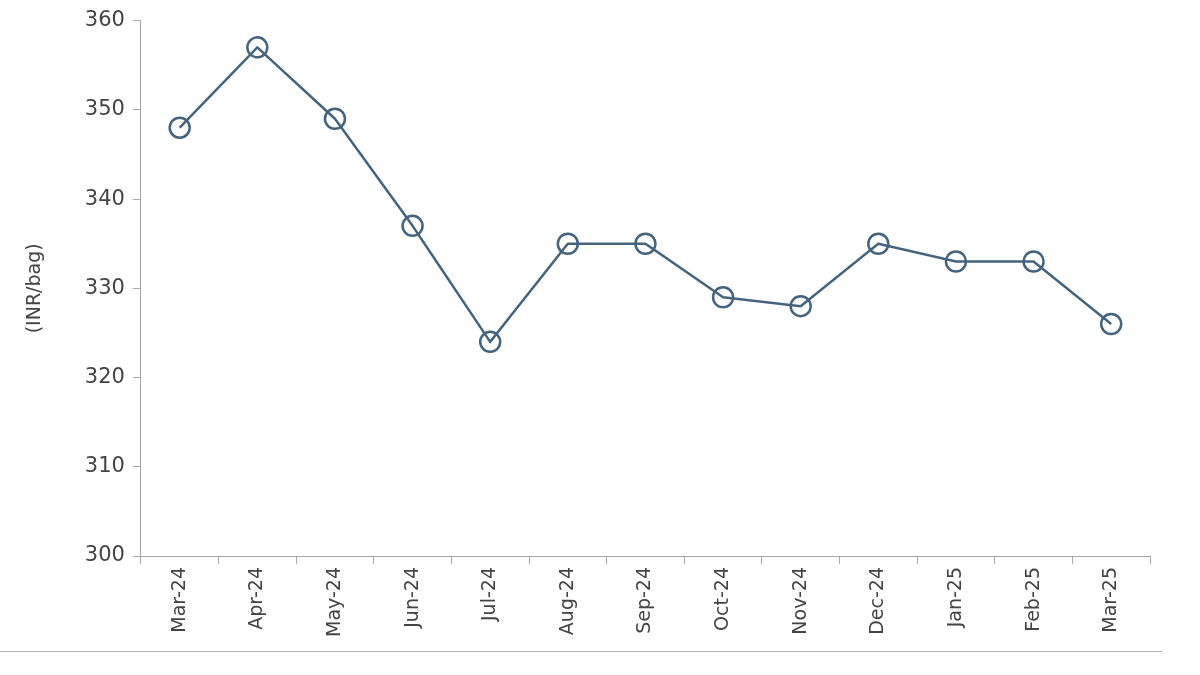 The image size is (1200, 675). Describe the element at coordinates (104, 554) in the screenshot. I see `y-tick-label: 300` at that location.